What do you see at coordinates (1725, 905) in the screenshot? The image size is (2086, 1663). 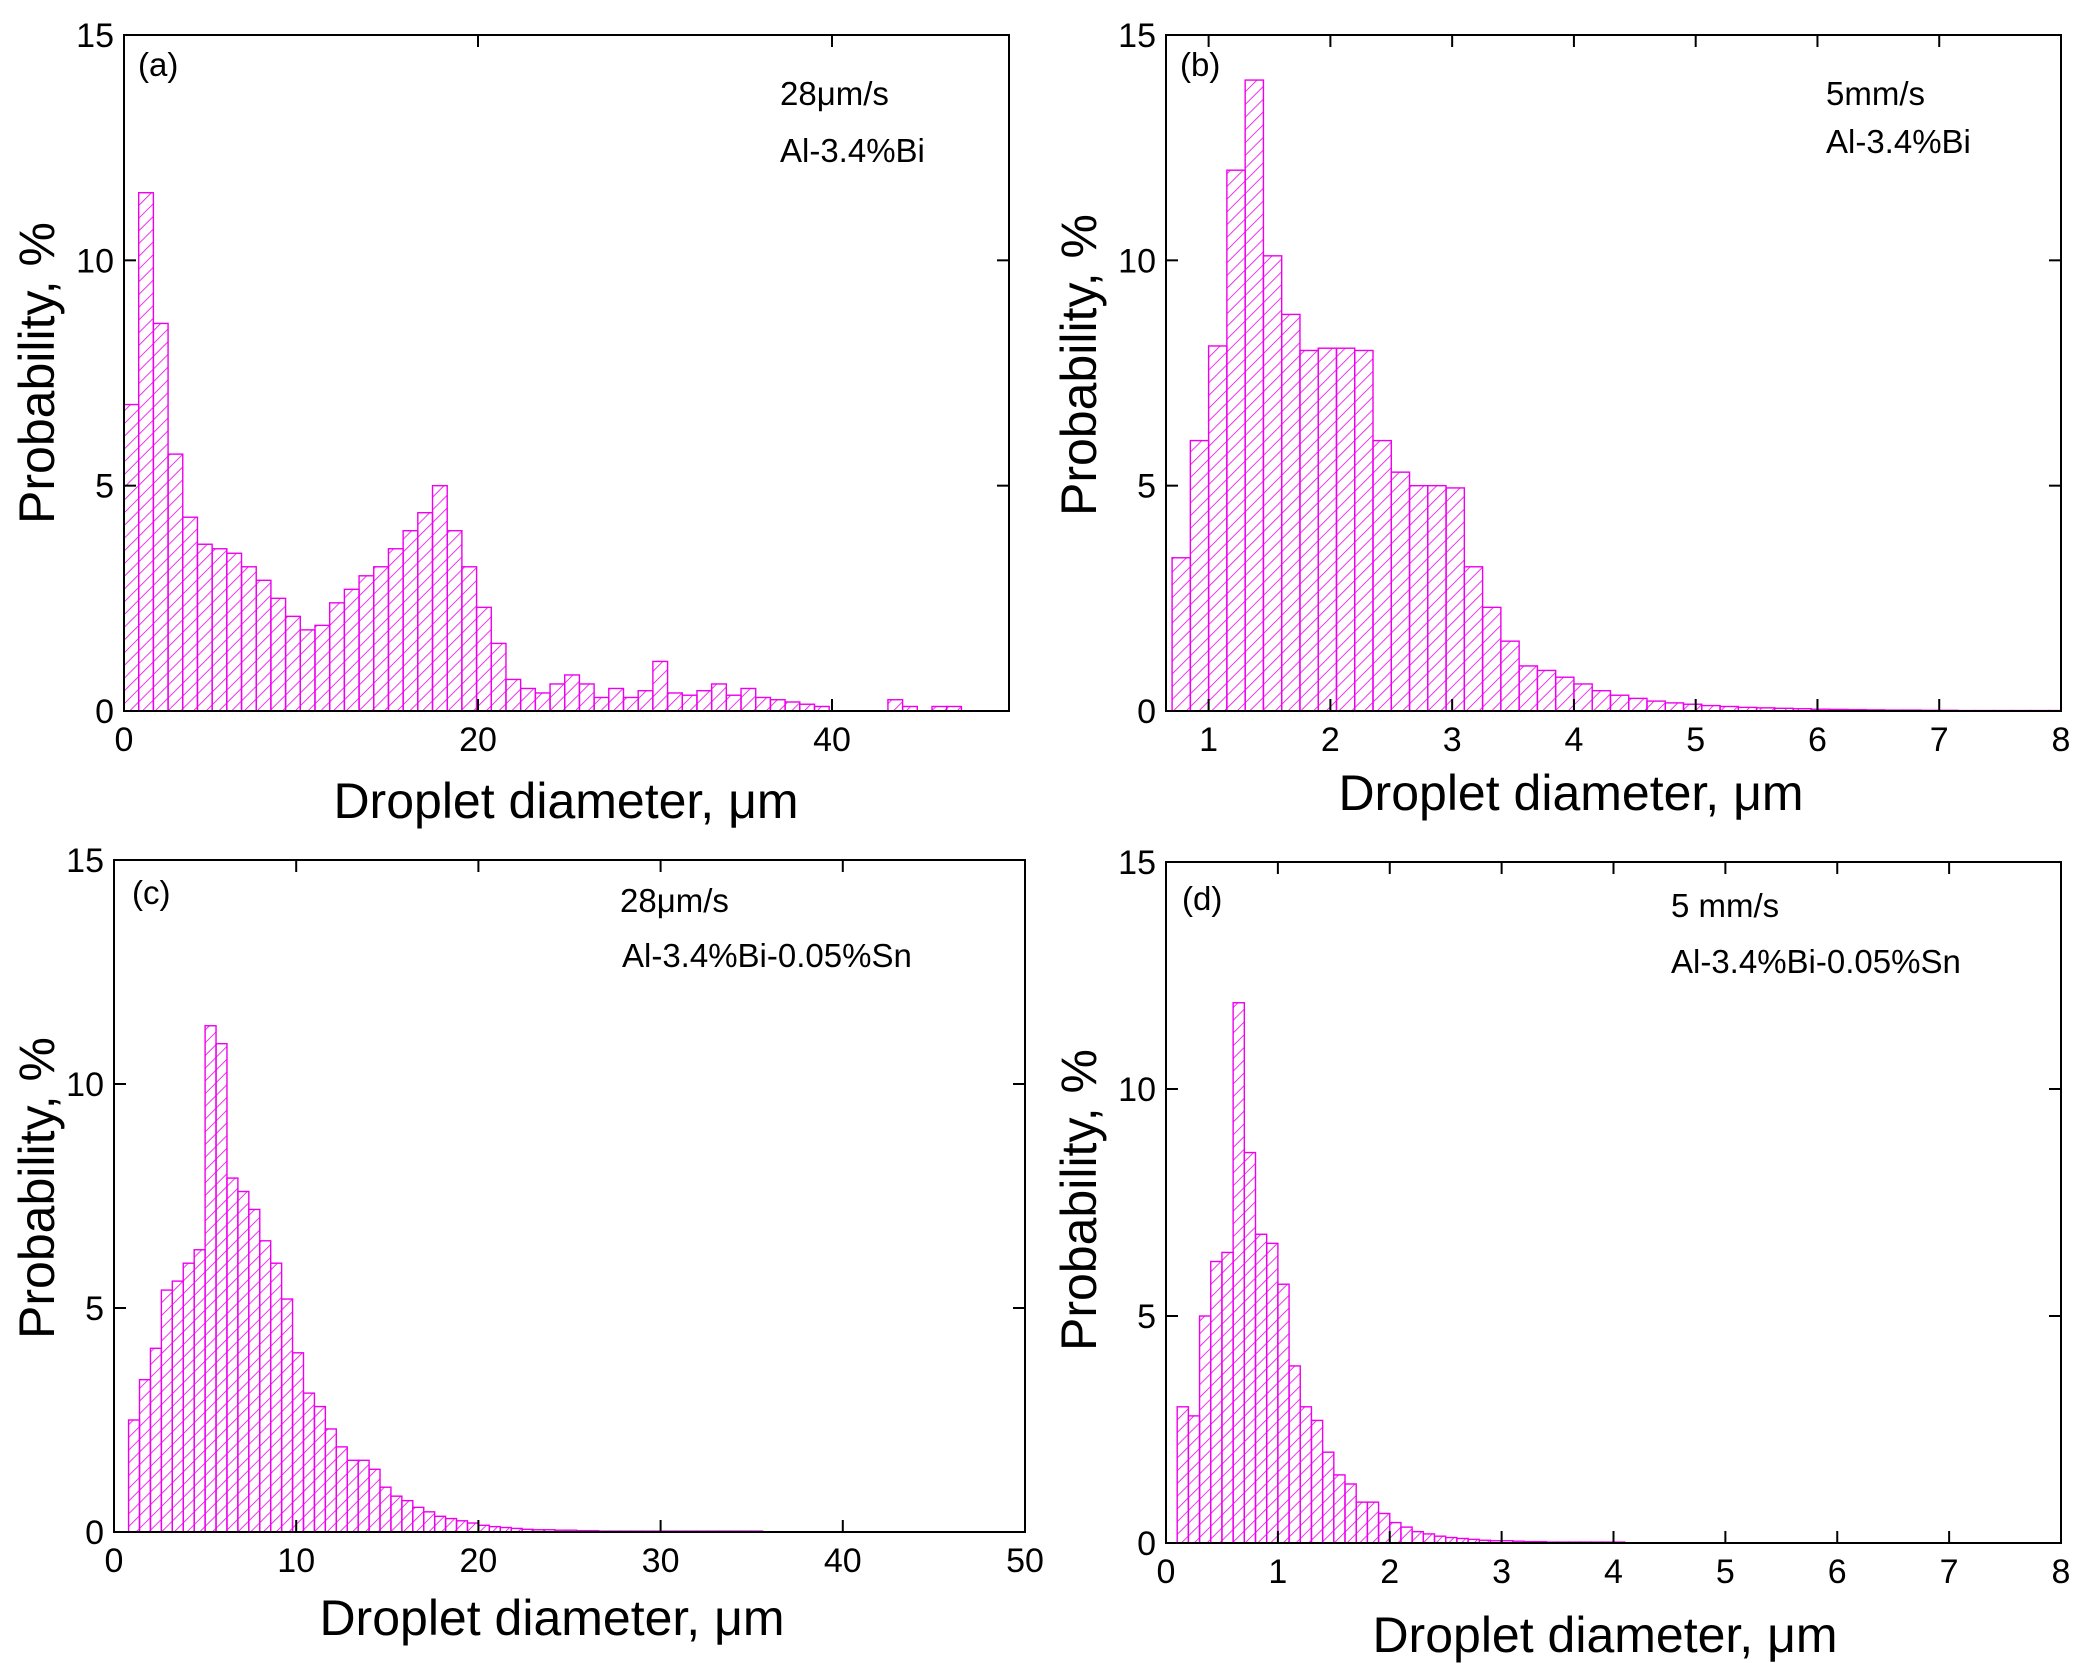 I see `annotation-speed: 5 mm/s` at bounding box center [1725, 905].